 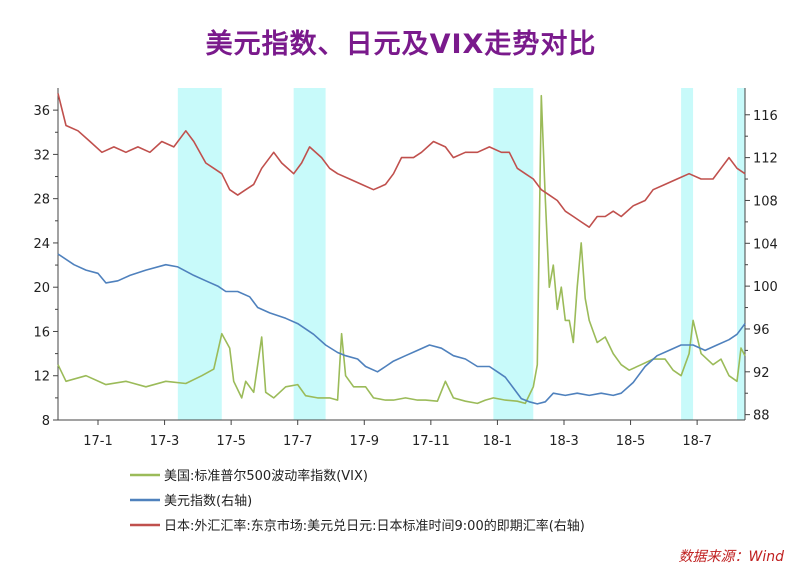 What do you see at coordinates (765, 244) in the screenshot?
I see `right-axis-label: 104` at bounding box center [765, 244].